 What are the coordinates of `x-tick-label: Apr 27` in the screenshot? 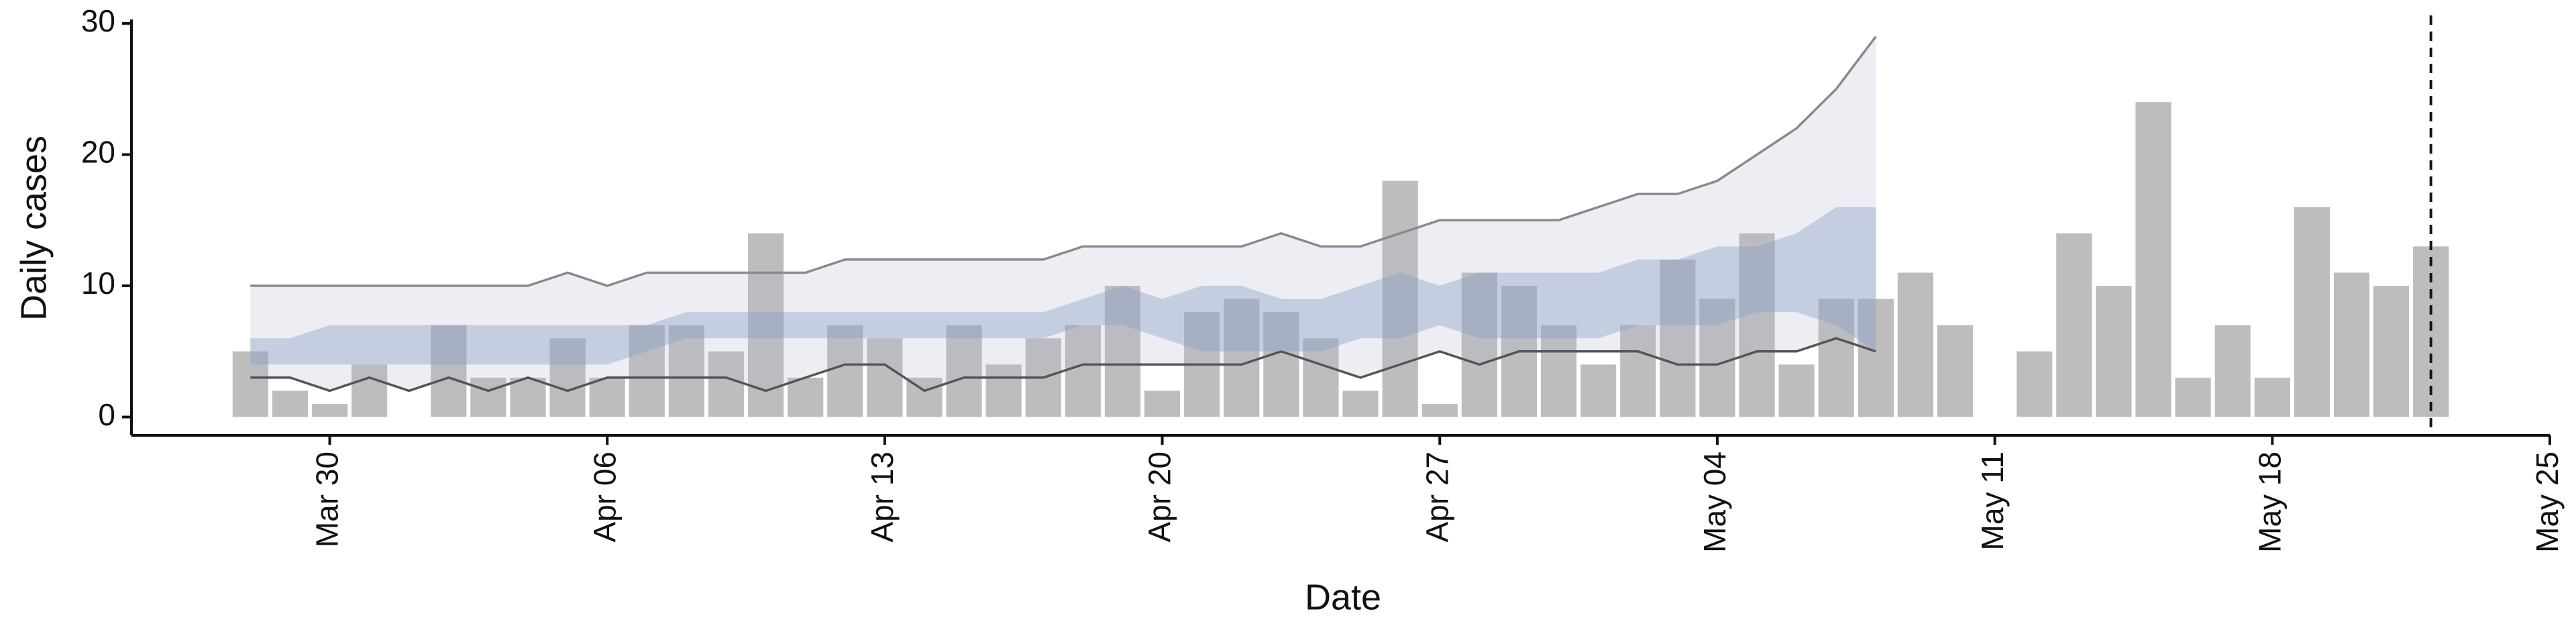 It's located at (1436, 497).